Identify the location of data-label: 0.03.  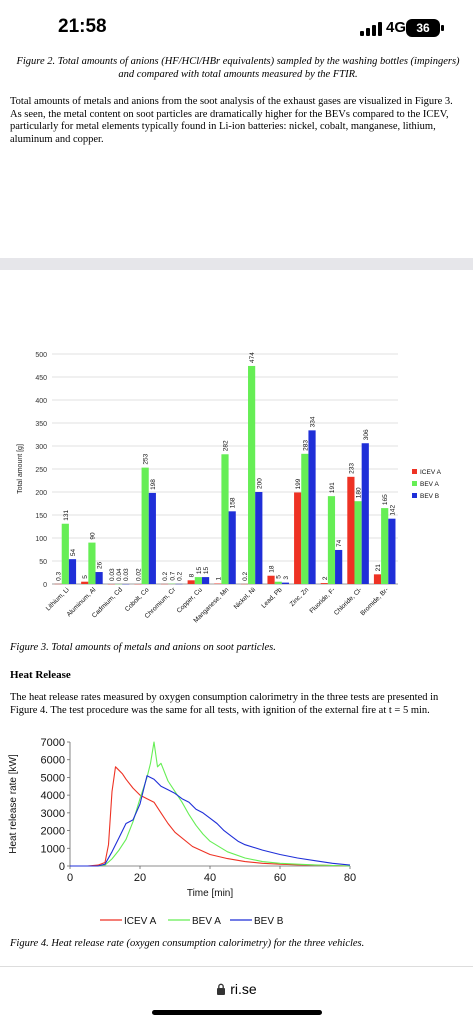
(112, 574).